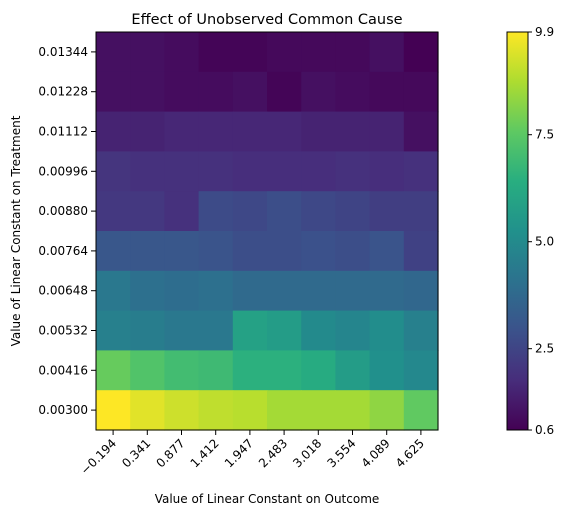  I want to click on x-tick-label: 2.483, so click(273, 453).